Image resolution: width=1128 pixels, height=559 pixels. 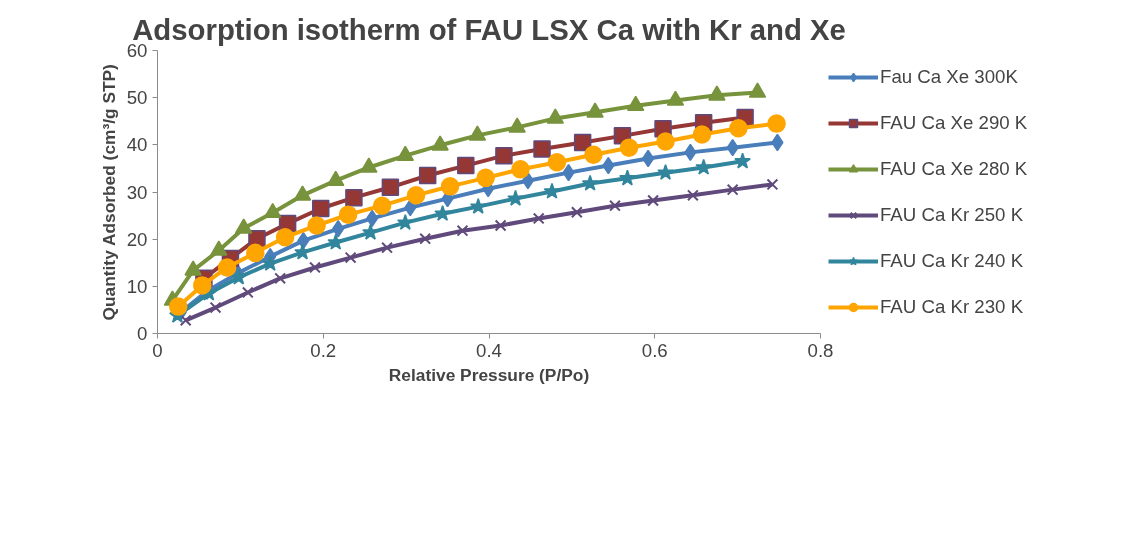 What do you see at coordinates (949, 76) in the screenshot?
I see `legend-label: Fau Ca Xe 300K` at bounding box center [949, 76].